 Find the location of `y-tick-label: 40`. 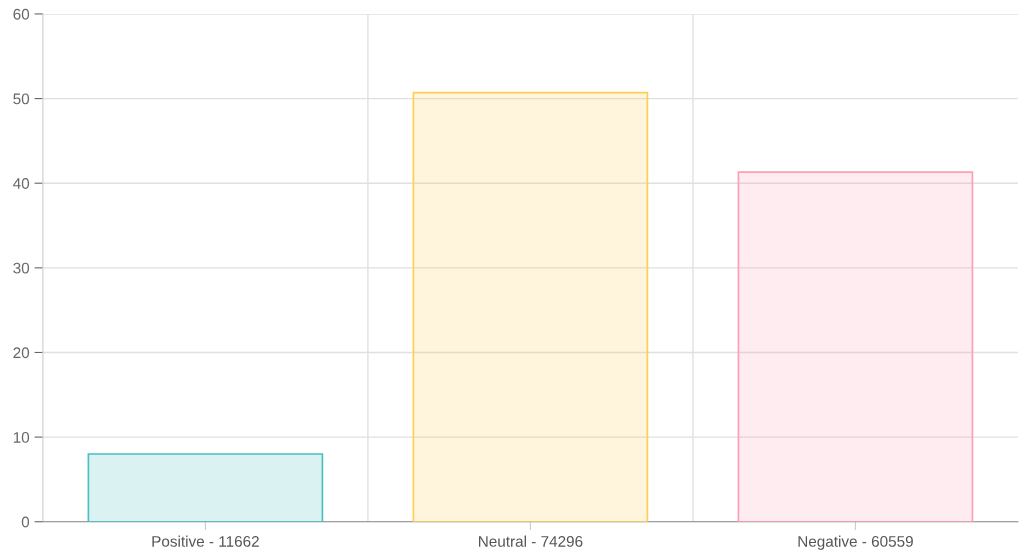

y-tick-label: 40 is located at coordinates (21, 183).